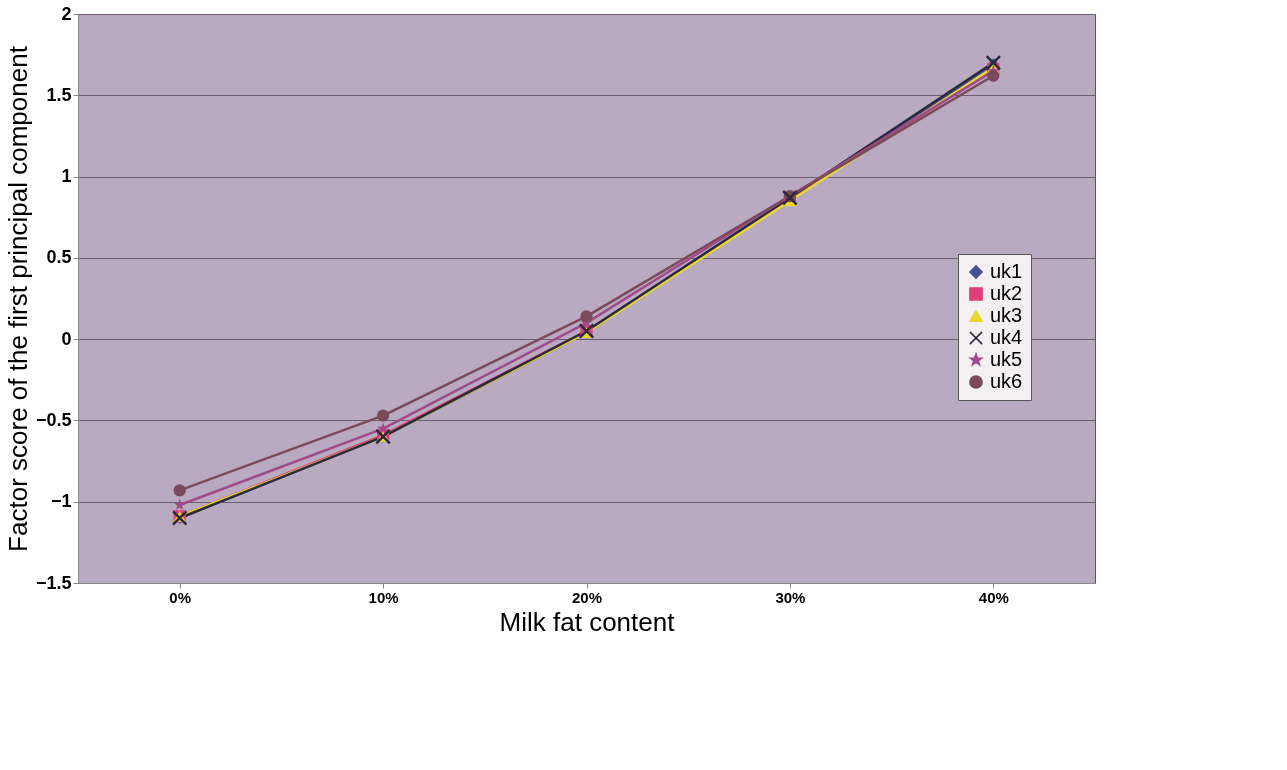  I want to click on x-tick-label: 20%, so click(587, 597).